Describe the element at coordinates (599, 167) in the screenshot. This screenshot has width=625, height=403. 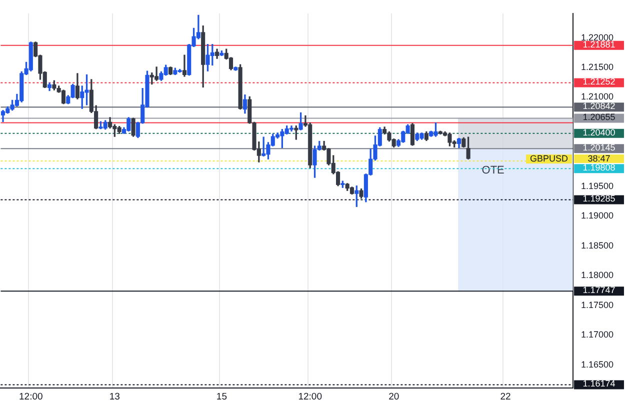
I see `ref-line-label: 1.19808` at that location.